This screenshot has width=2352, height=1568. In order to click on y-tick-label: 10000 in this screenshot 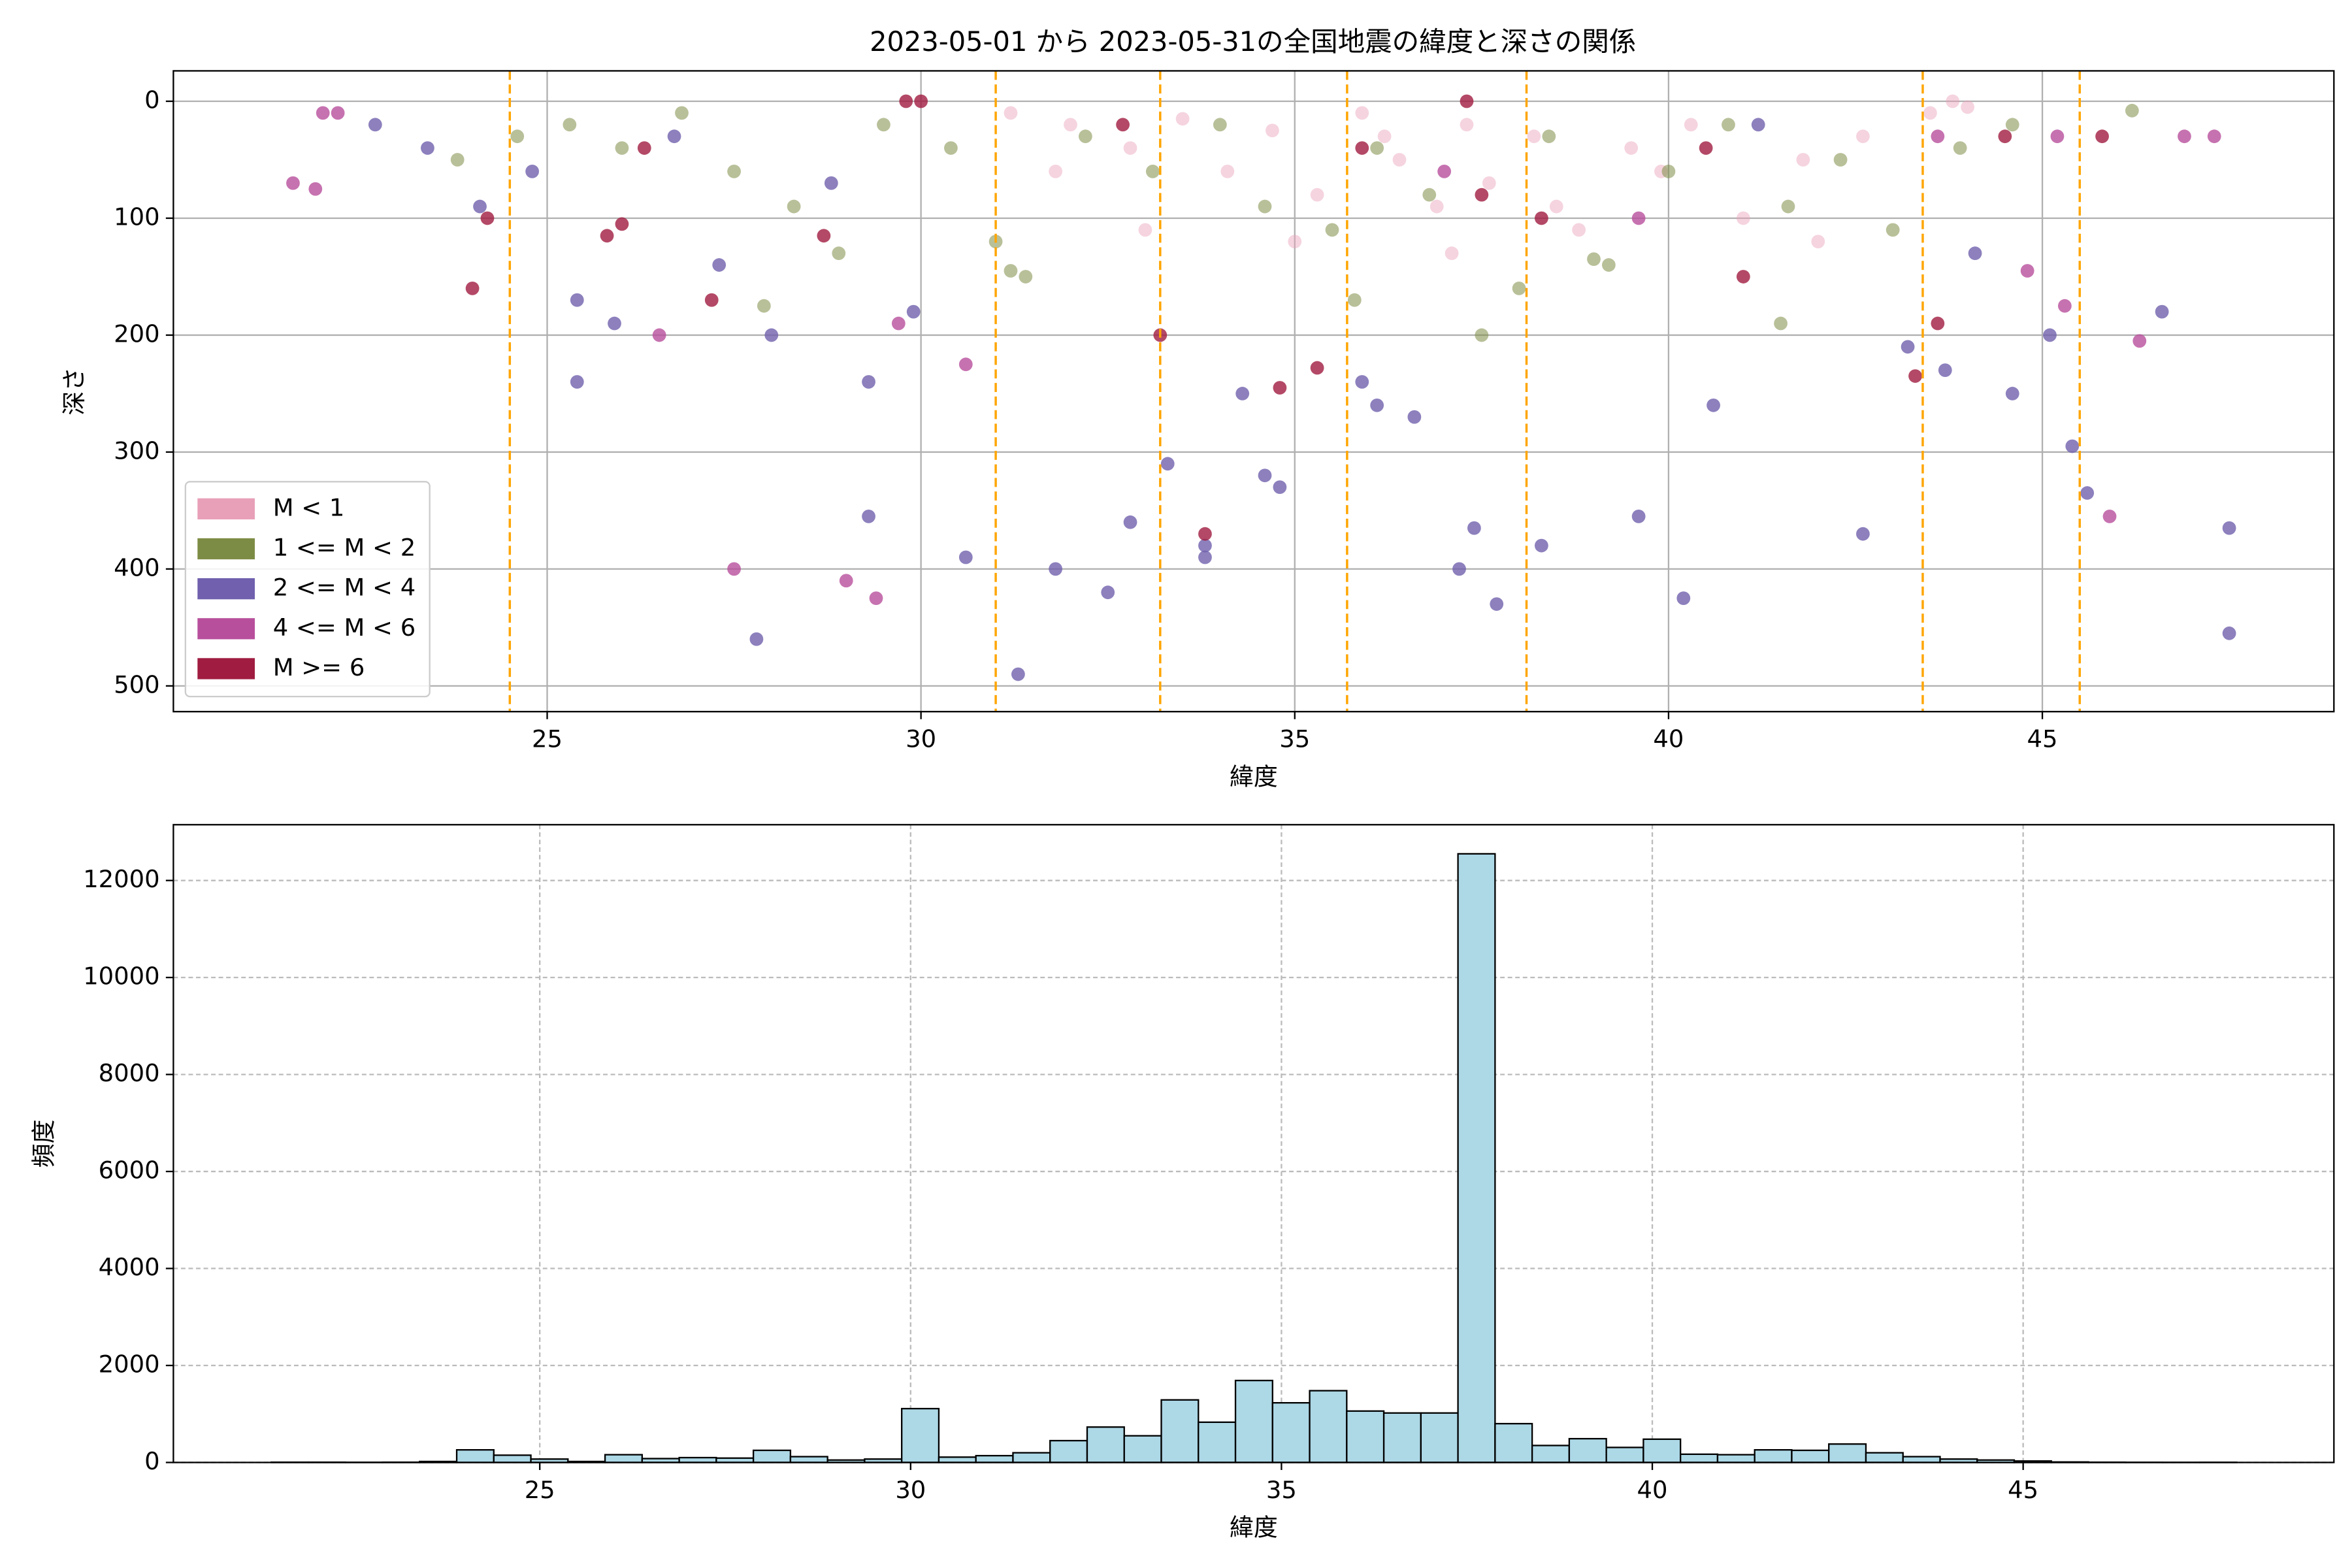, I will do `click(121, 976)`.